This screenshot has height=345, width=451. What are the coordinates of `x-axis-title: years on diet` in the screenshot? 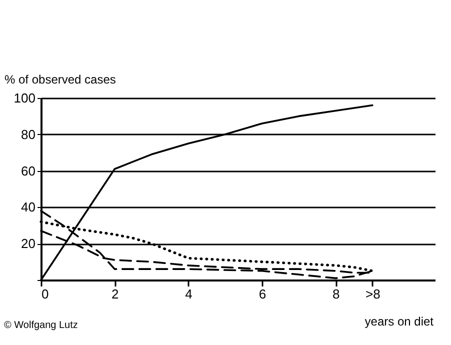 It's located at (399, 321).